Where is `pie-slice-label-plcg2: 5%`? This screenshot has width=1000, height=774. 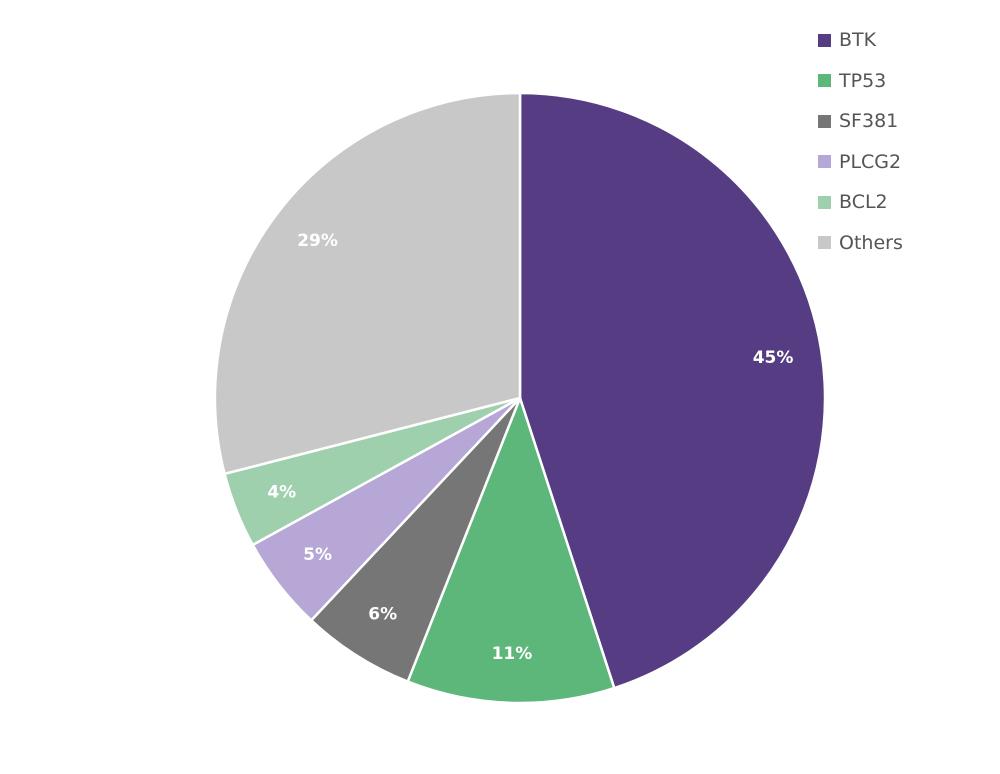 pie-slice-label-plcg2: 5% is located at coordinates (317, 555).